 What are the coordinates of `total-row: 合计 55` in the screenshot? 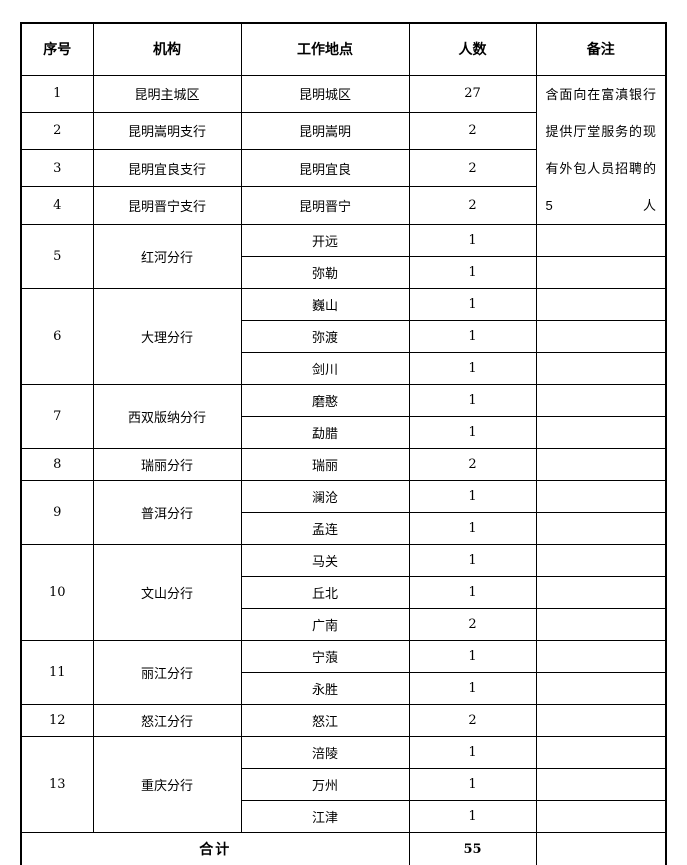 It's located at (343, 848).